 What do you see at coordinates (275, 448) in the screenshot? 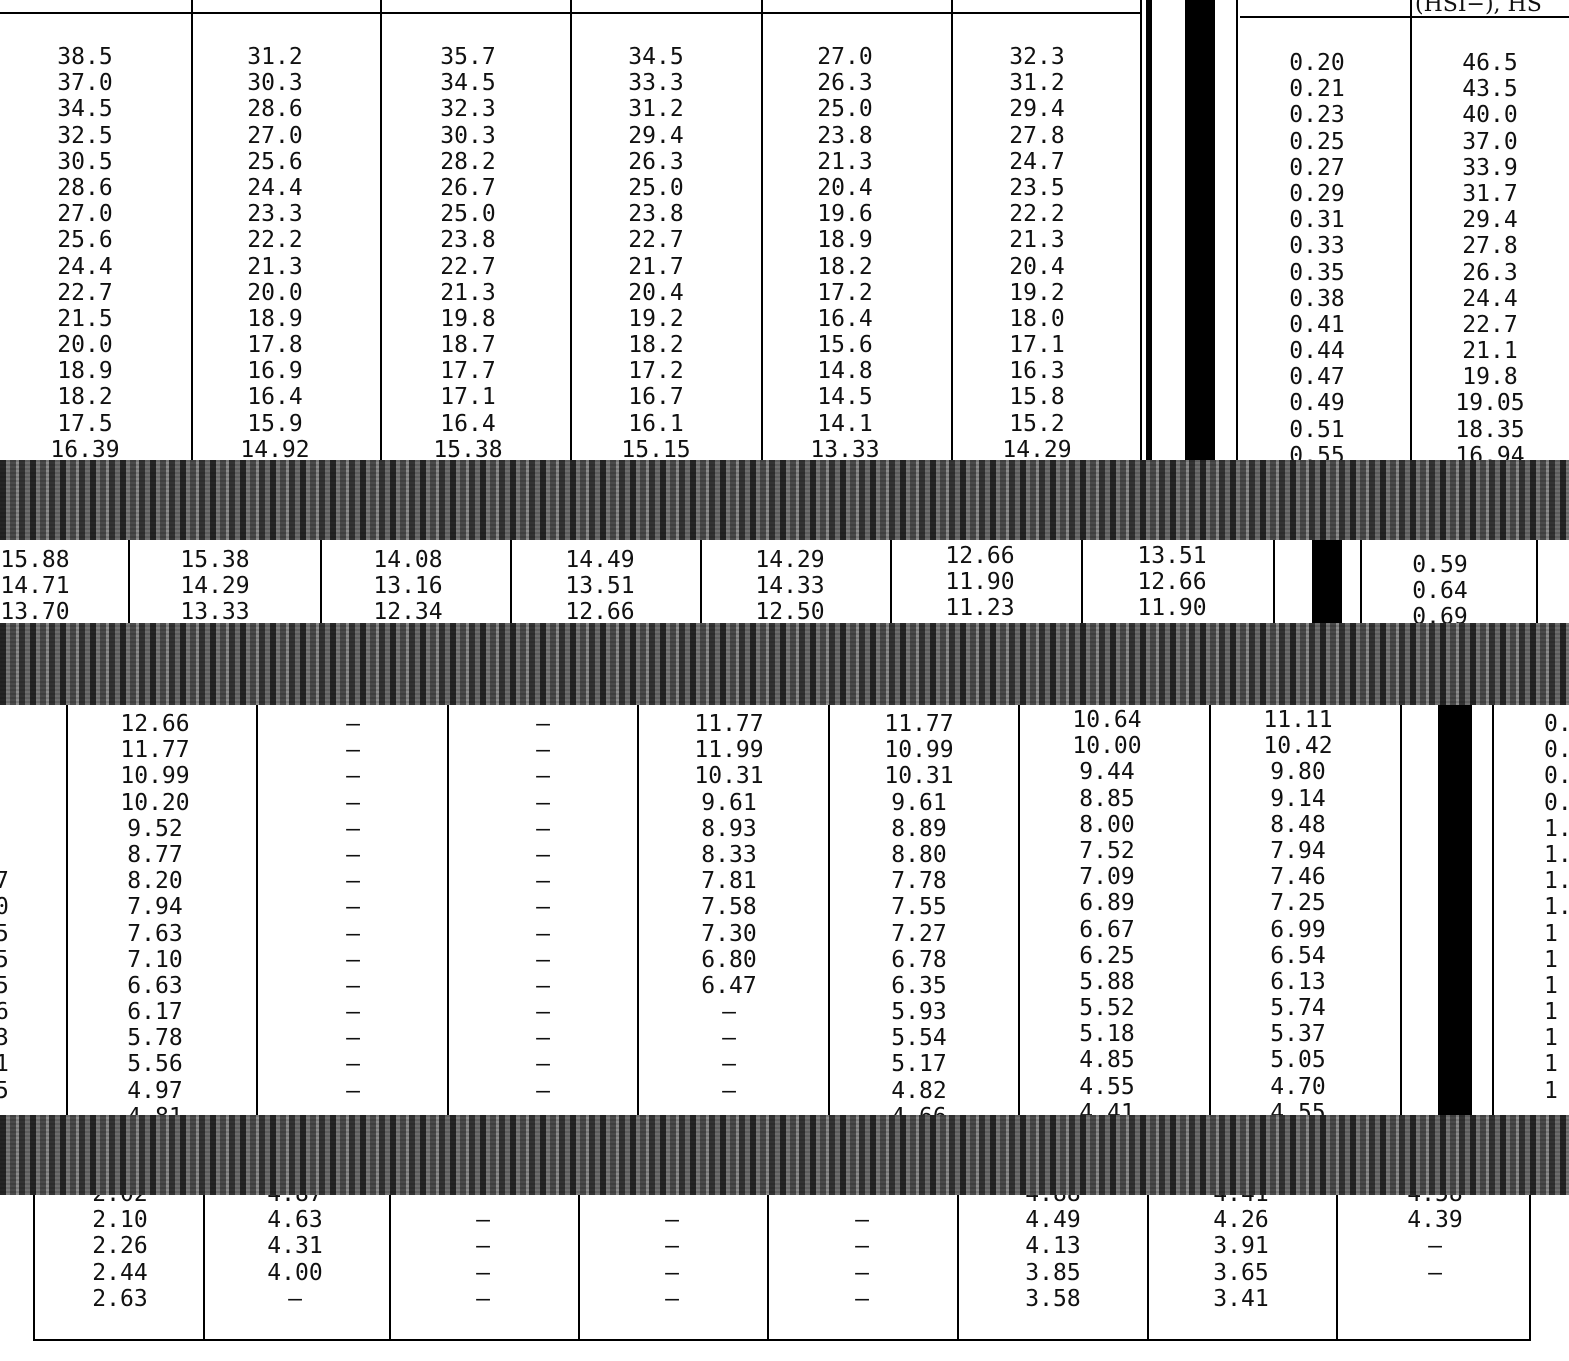
I see `table-cell: 14.92` at bounding box center [275, 448].